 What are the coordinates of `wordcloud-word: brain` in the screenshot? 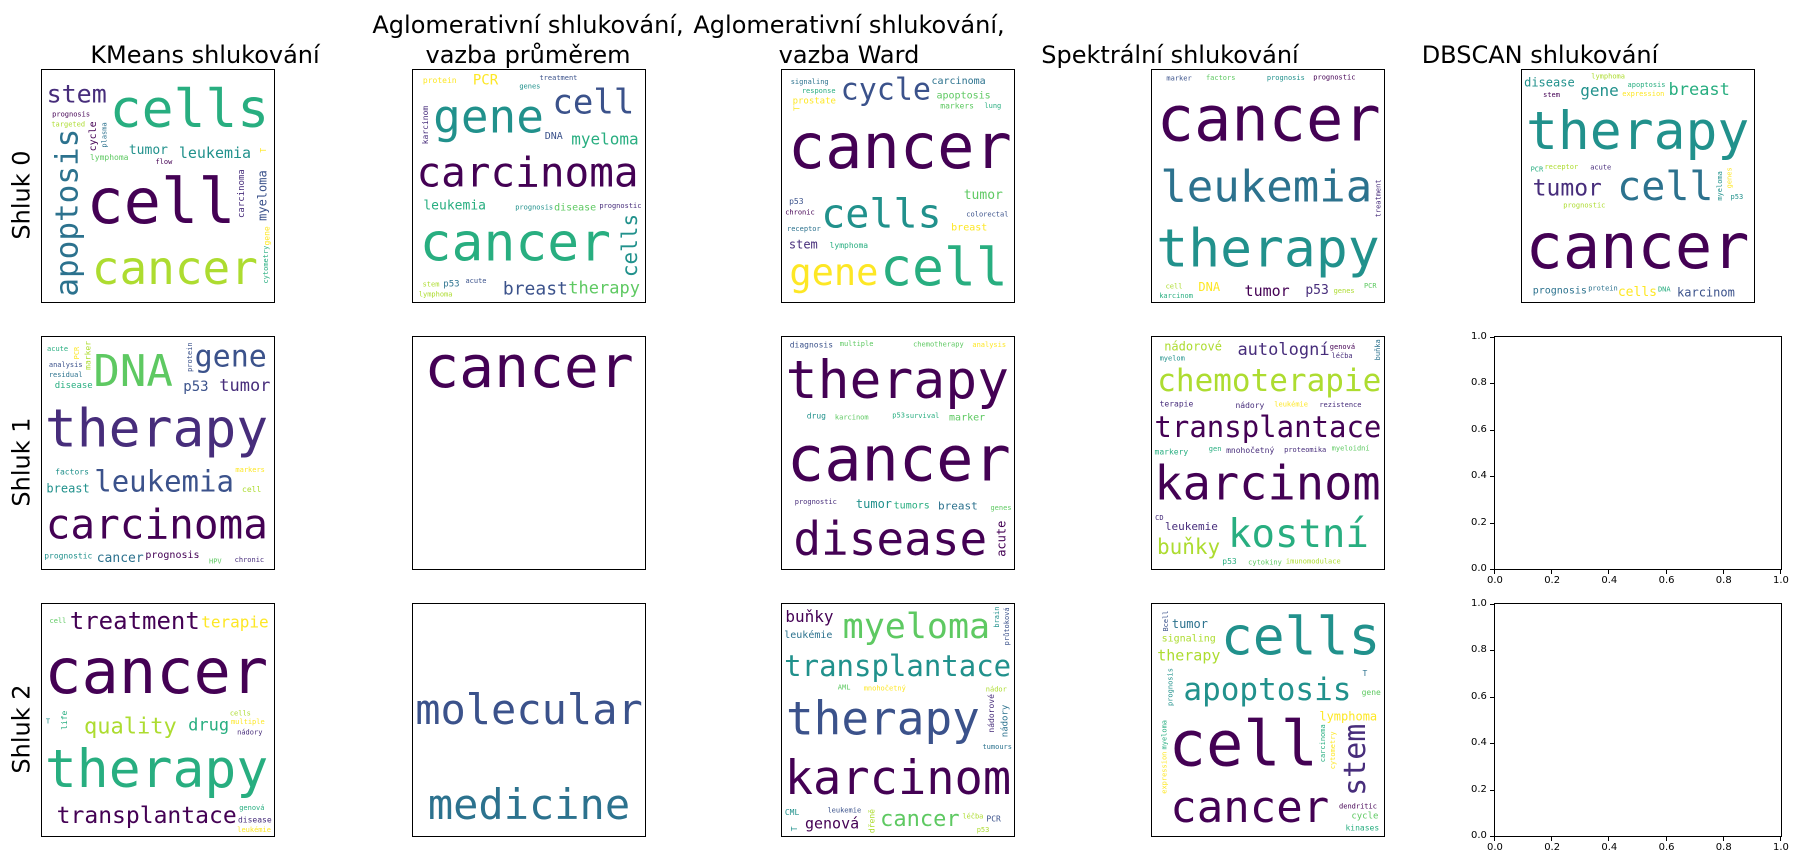 It's located at (997, 617).